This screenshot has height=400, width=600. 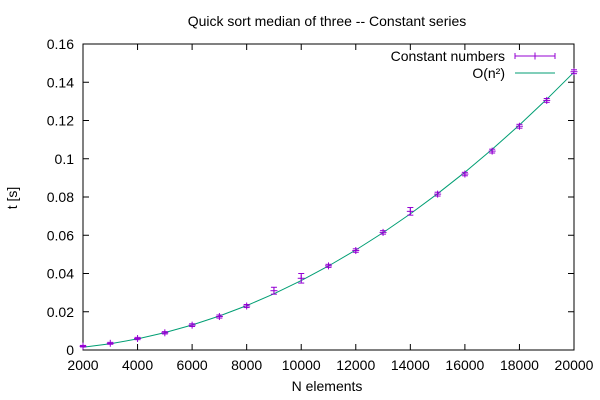 I want to click on y-tick-label: 0.14, so click(x=60, y=82).